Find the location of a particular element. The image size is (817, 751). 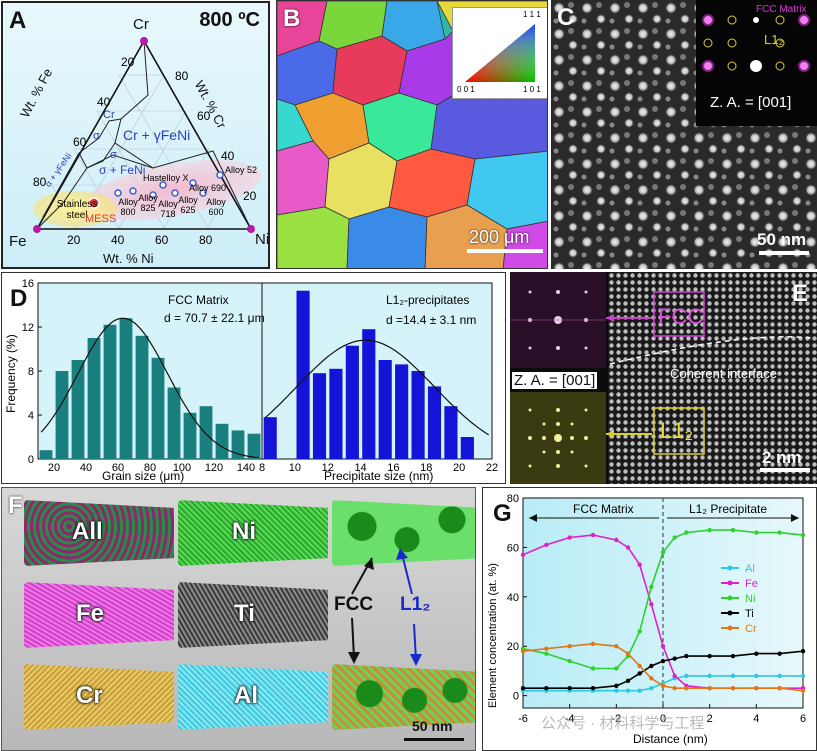

legend-label: Ni is located at coordinates (750, 599).